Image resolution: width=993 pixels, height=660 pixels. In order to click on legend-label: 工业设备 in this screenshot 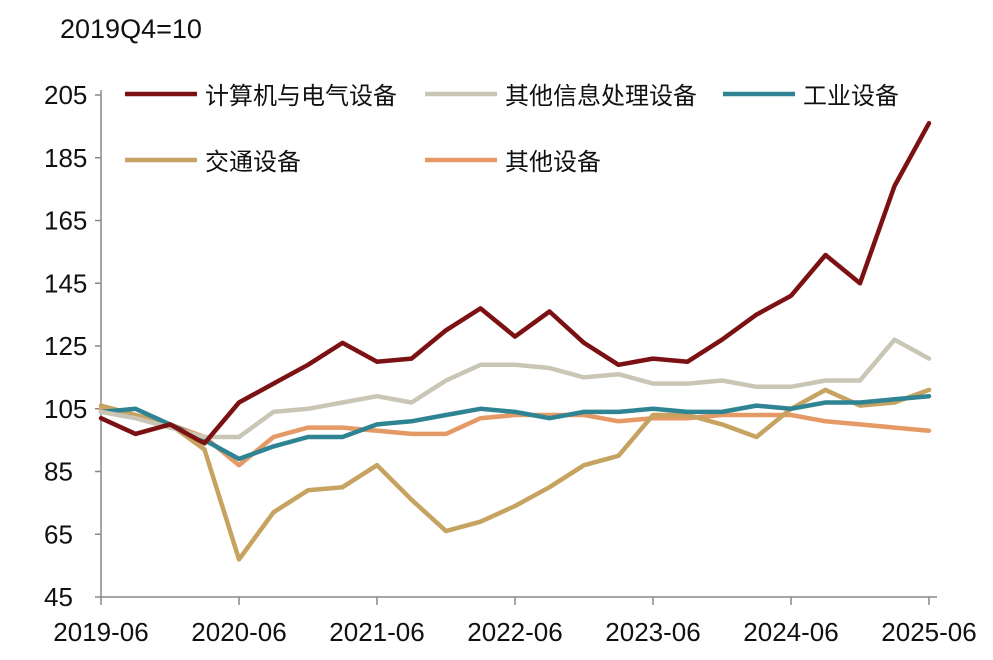, I will do `click(851, 96)`.